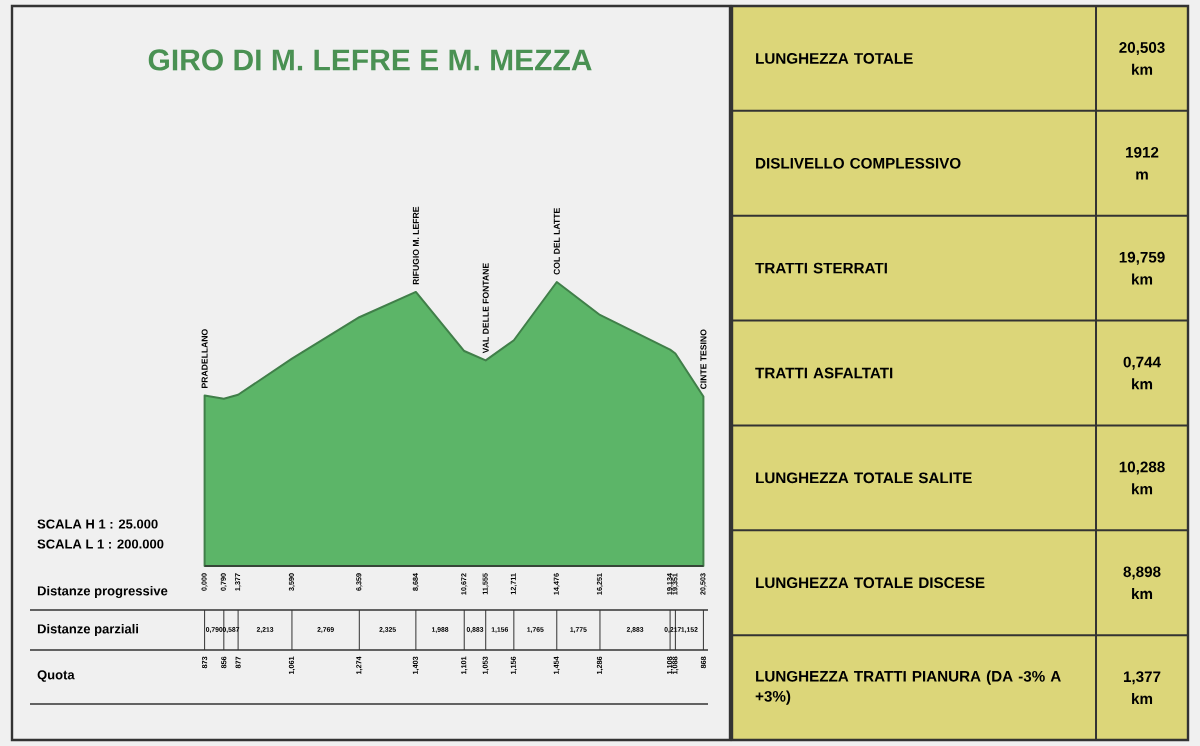 The height and width of the screenshot is (746, 1200). I want to click on chart-title: GIRO DI M. LEFRE E M. MEZZA, so click(370, 60).